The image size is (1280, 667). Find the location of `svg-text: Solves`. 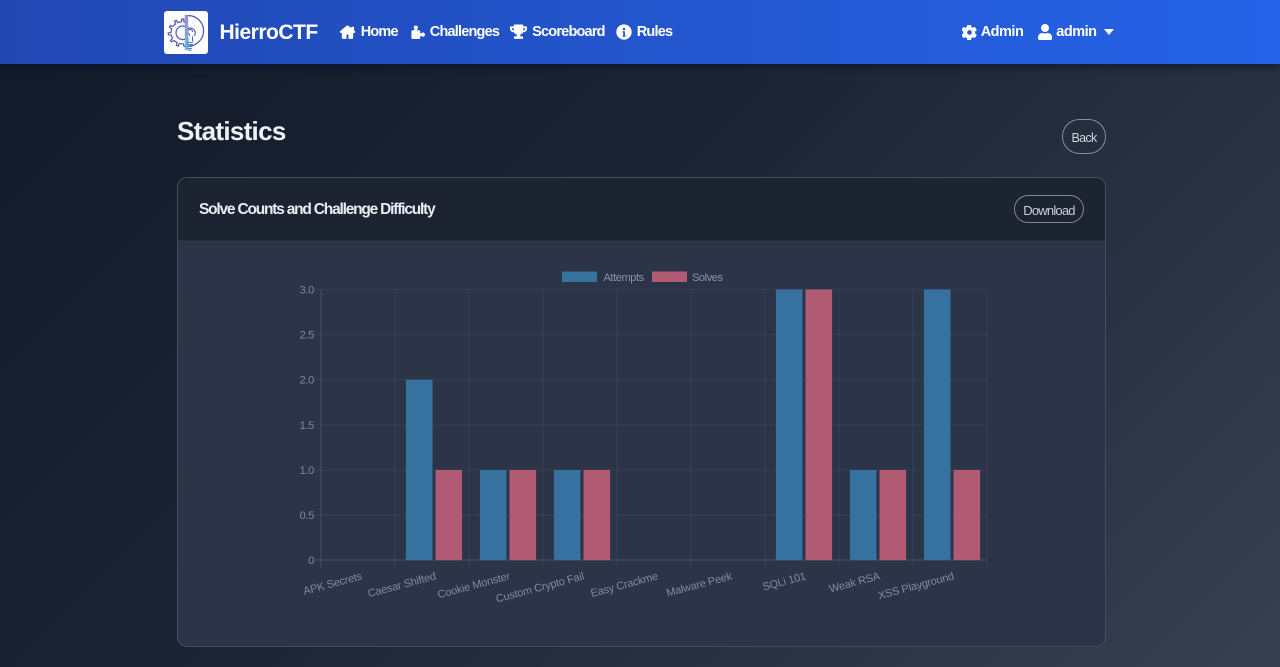

svg-text: Solves is located at coordinates (708, 278).